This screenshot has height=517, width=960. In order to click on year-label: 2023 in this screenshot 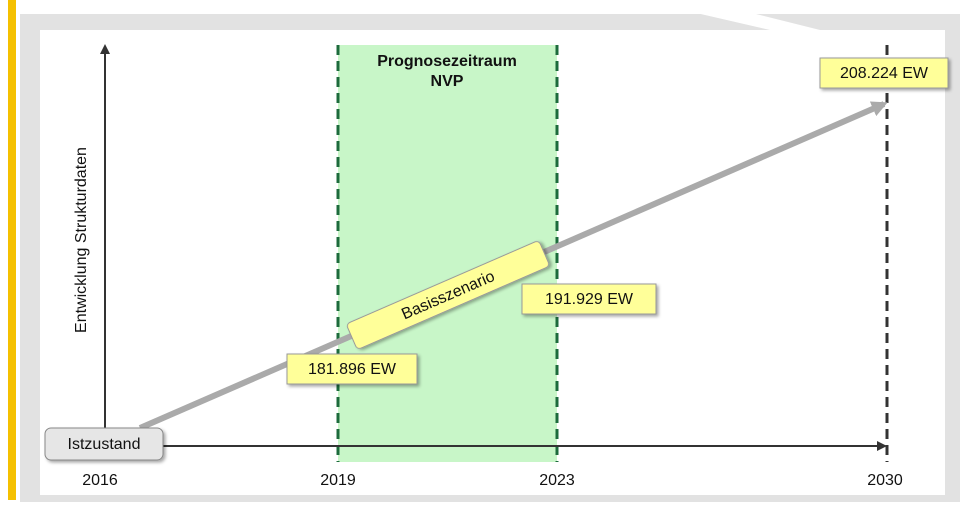, I will do `click(557, 480)`.